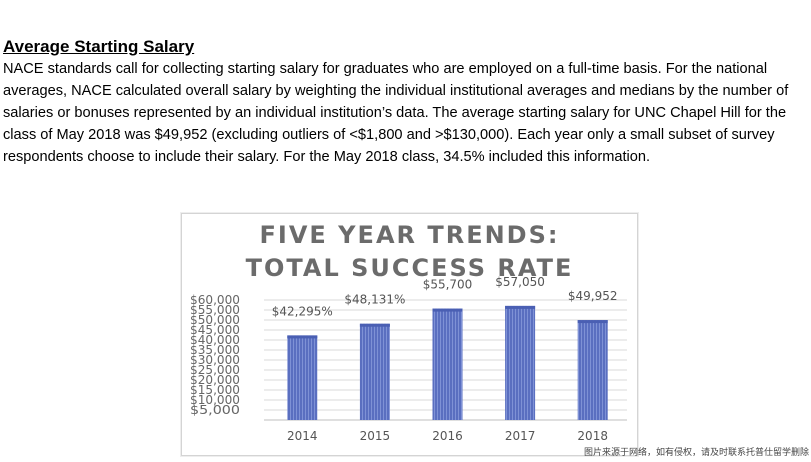  What do you see at coordinates (215, 390) in the screenshot?
I see `y-tick-label: $15,000` at bounding box center [215, 390].